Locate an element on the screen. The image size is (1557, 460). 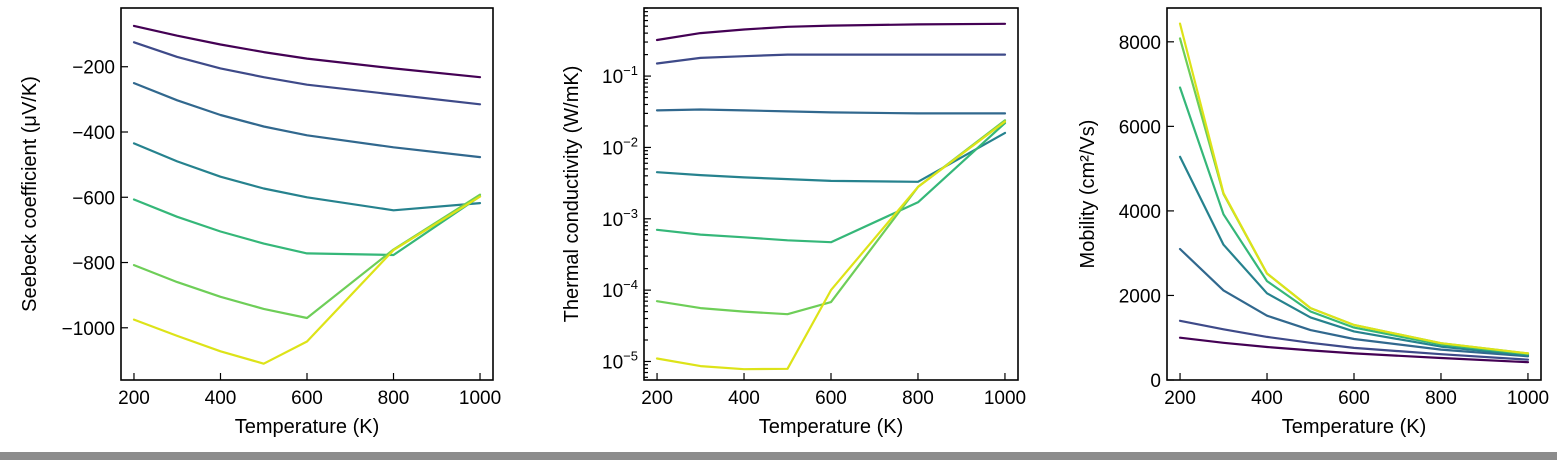
mobility-y-tick-label: 2000 is located at coordinates (1140, 296).